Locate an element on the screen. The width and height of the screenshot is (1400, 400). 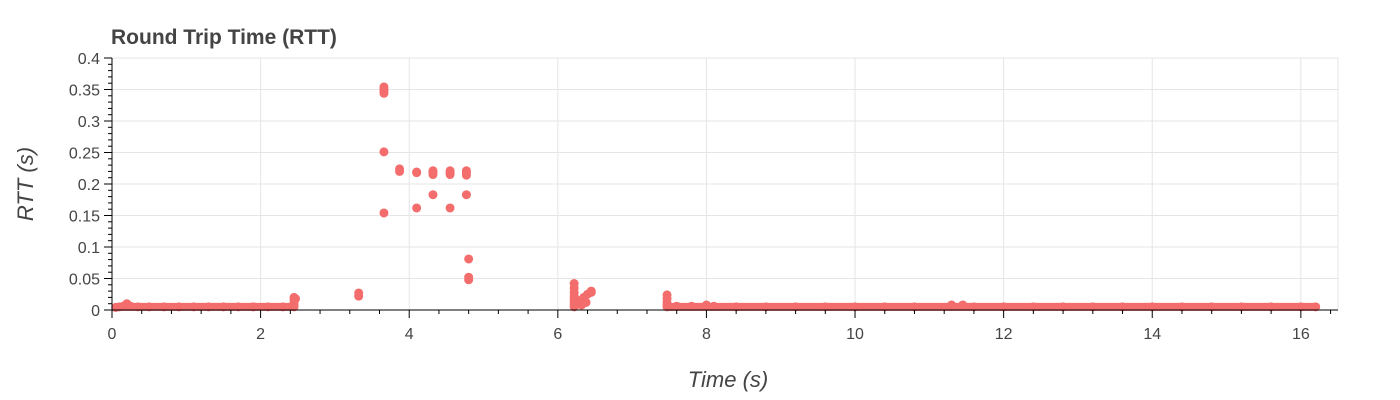
y-tick-label: 0.15 is located at coordinates (84, 217).